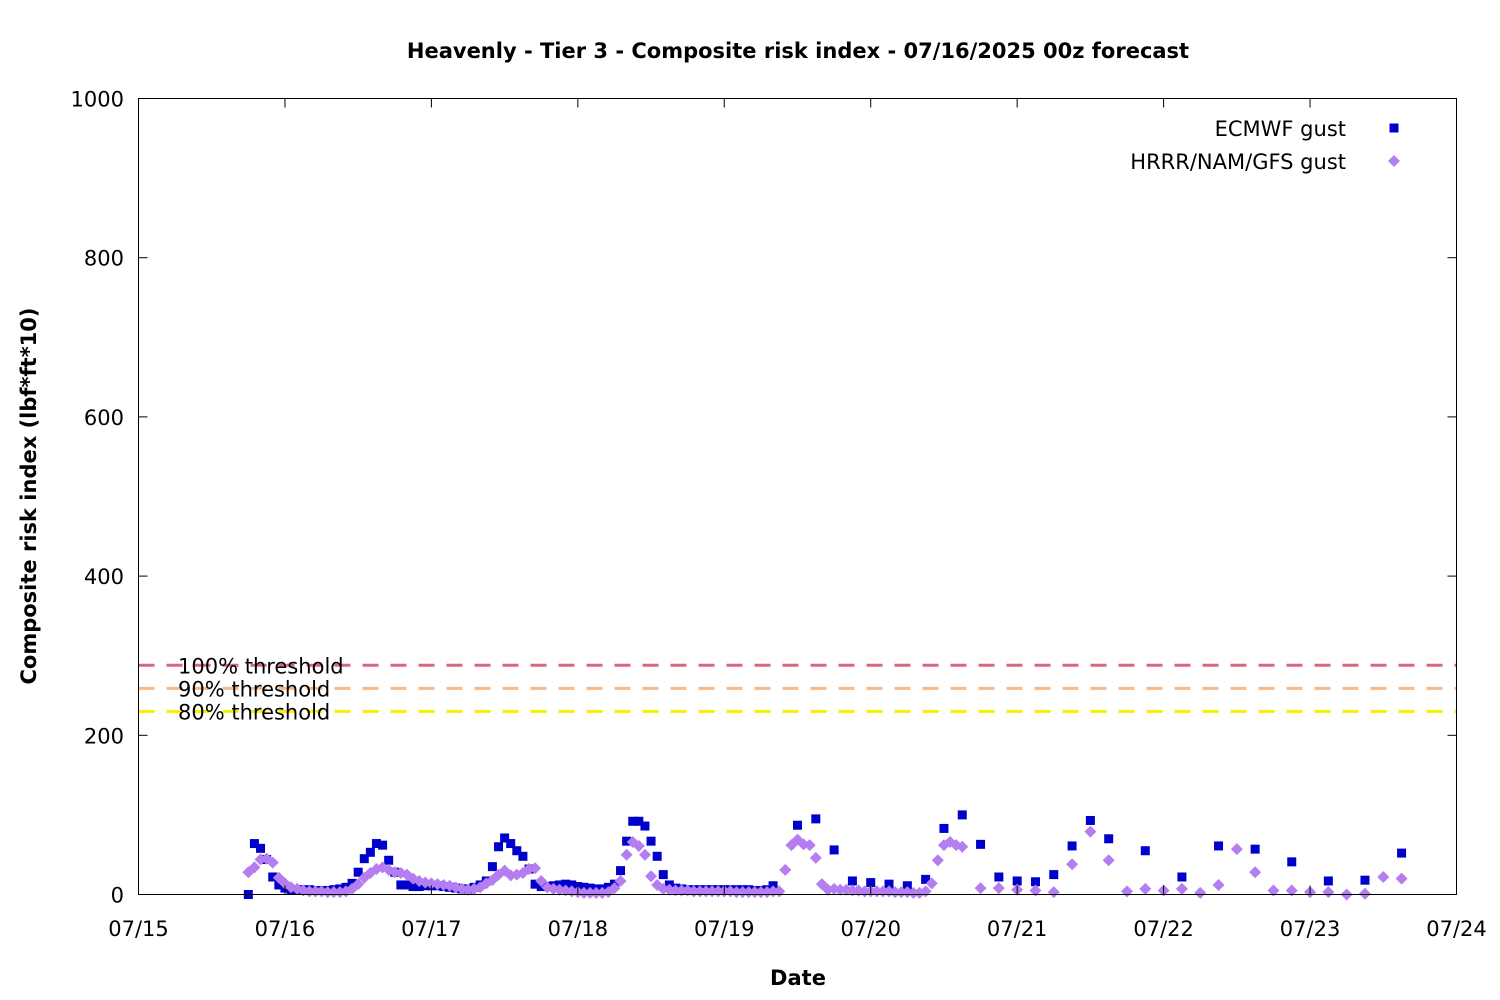 The height and width of the screenshot is (1000, 1500). Describe the element at coordinates (431, 929) in the screenshot. I see `x-tick-label: 07/17` at that location.